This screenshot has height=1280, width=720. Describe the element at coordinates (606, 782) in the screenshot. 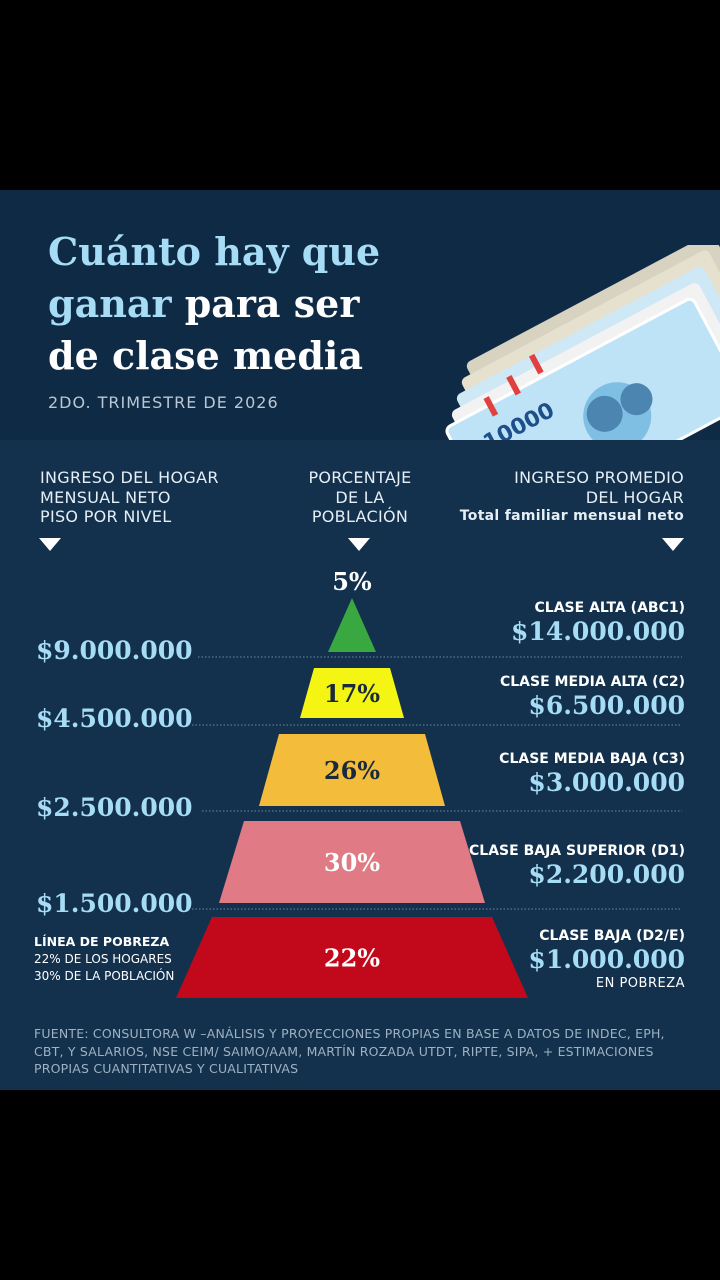

I see `average-income-label: $3.000.000` at that location.